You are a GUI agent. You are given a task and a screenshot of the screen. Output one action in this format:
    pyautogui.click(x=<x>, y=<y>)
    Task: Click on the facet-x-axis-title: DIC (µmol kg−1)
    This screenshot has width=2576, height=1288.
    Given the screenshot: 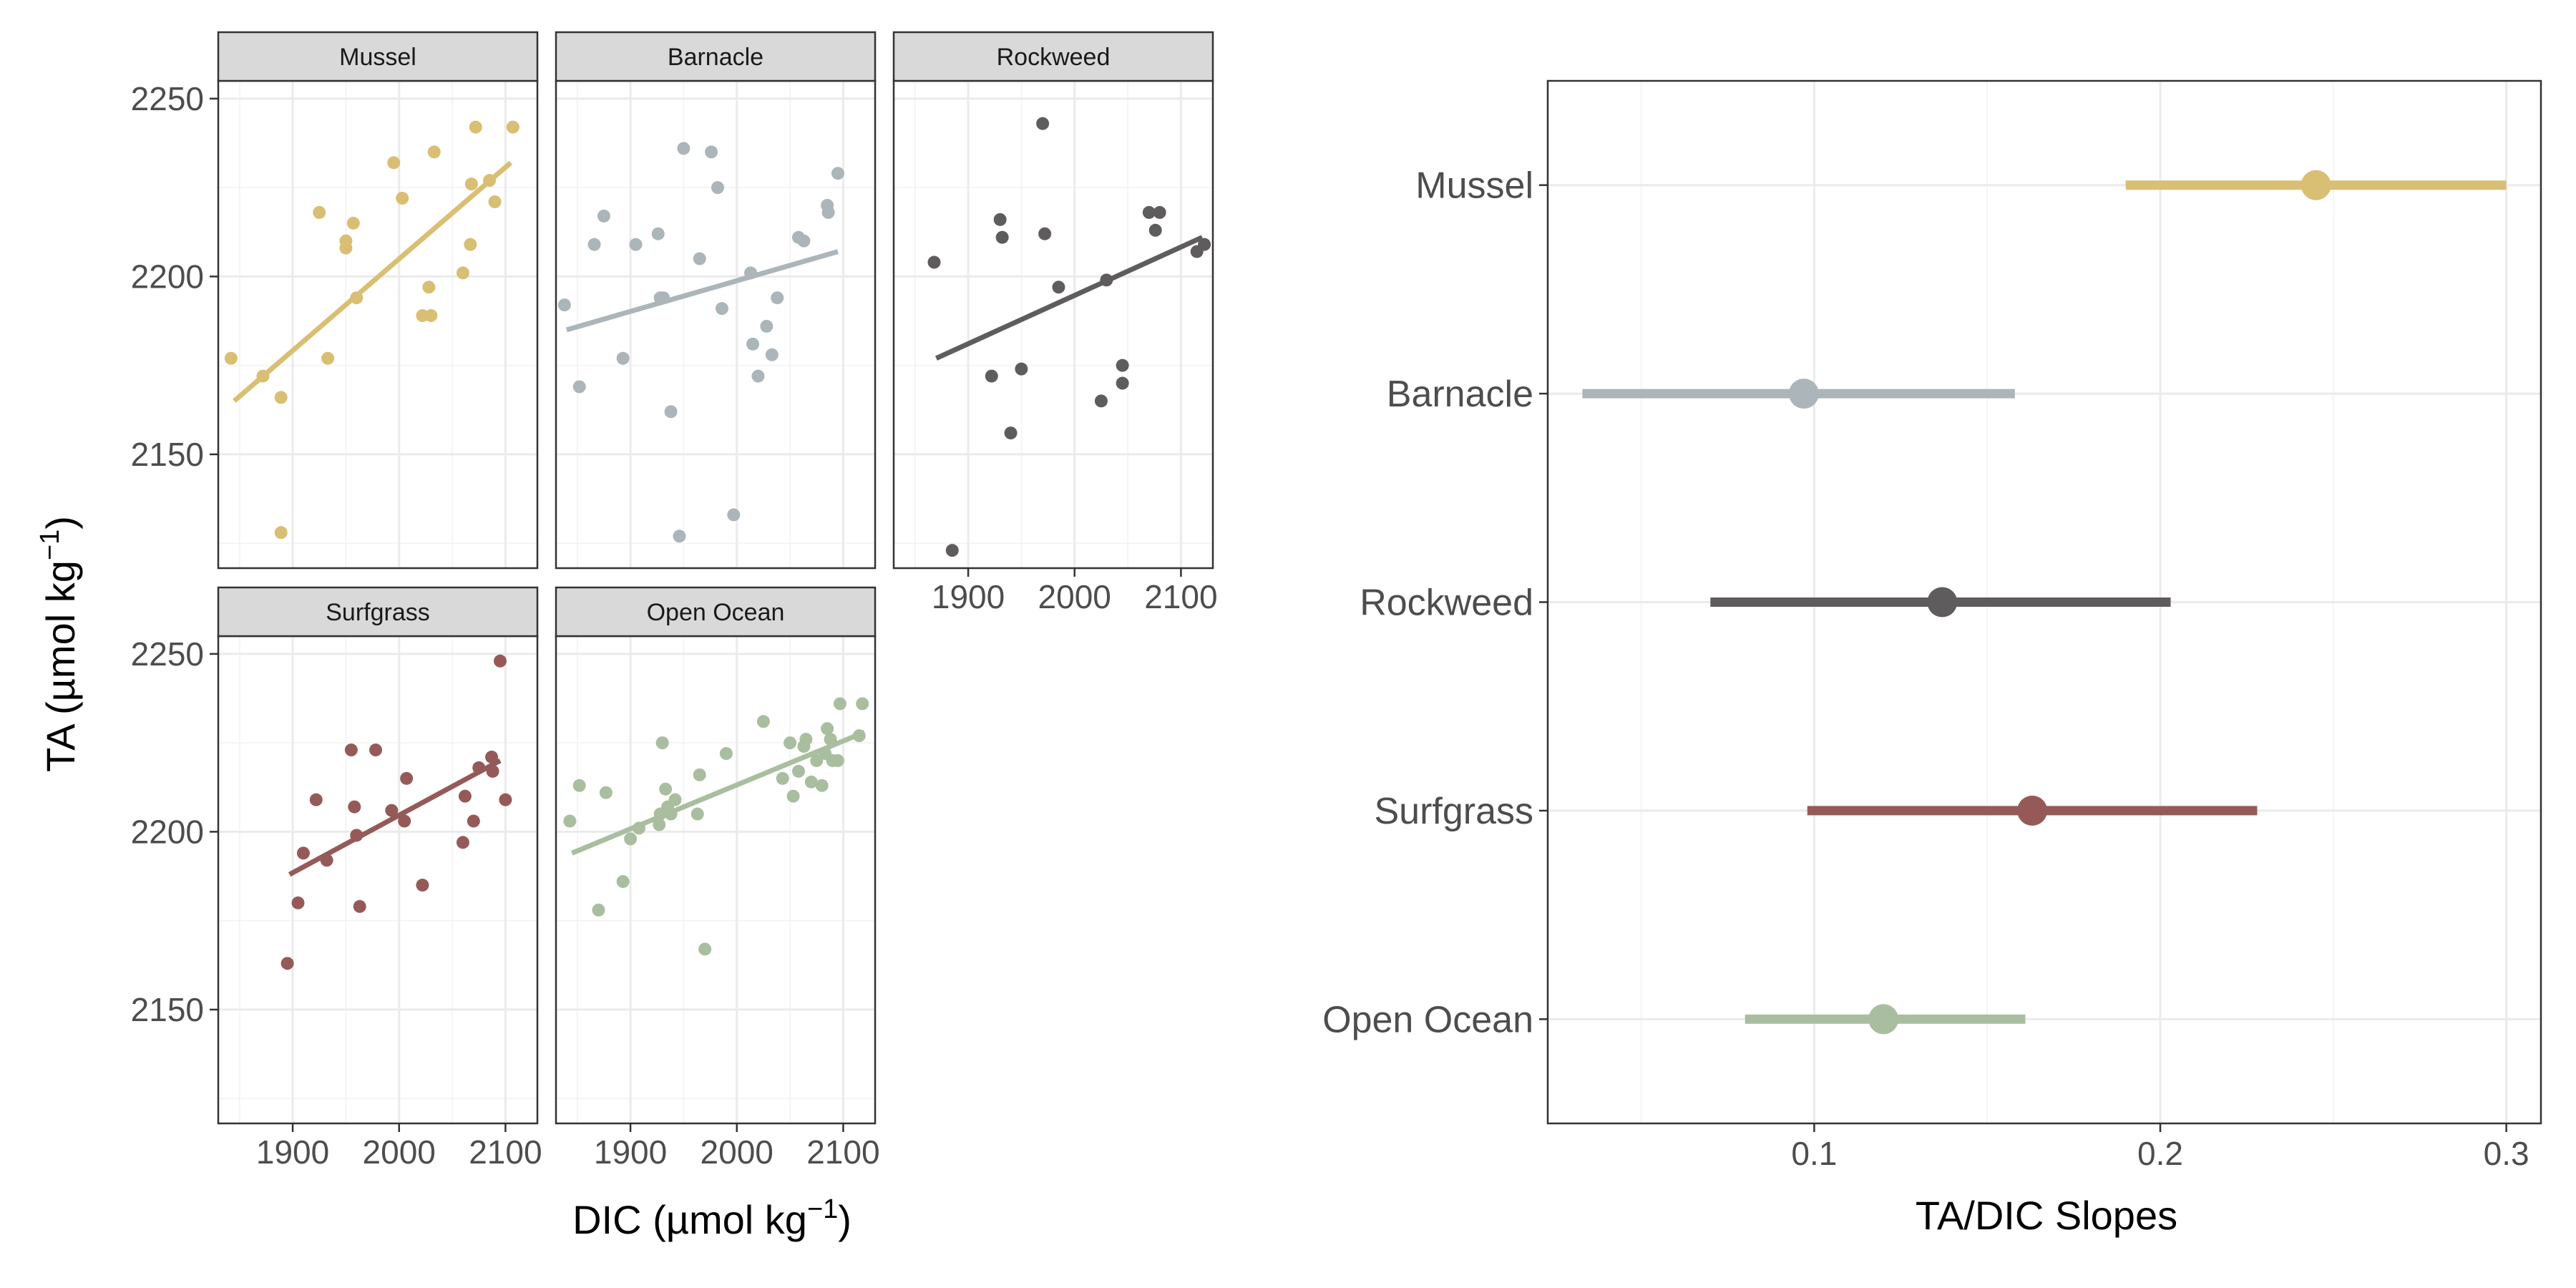 What is the action you would take?
    pyautogui.click(x=712, y=1218)
    